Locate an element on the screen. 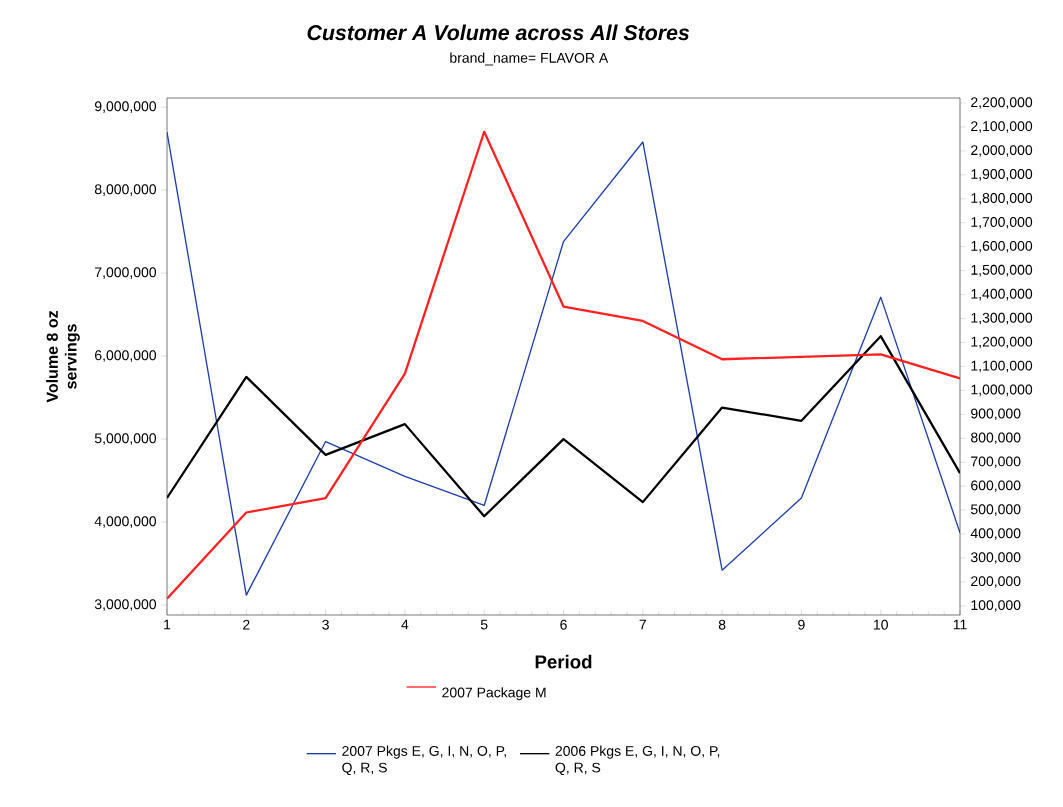 The image size is (1063, 807). chart-subtitle: brand_name= FLAVOR A is located at coordinates (529, 59).